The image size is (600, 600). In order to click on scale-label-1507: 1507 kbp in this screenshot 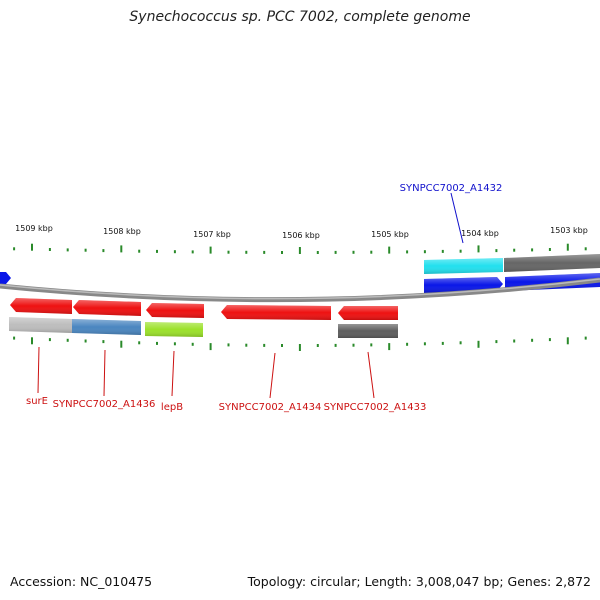, I will do `click(212, 234)`.